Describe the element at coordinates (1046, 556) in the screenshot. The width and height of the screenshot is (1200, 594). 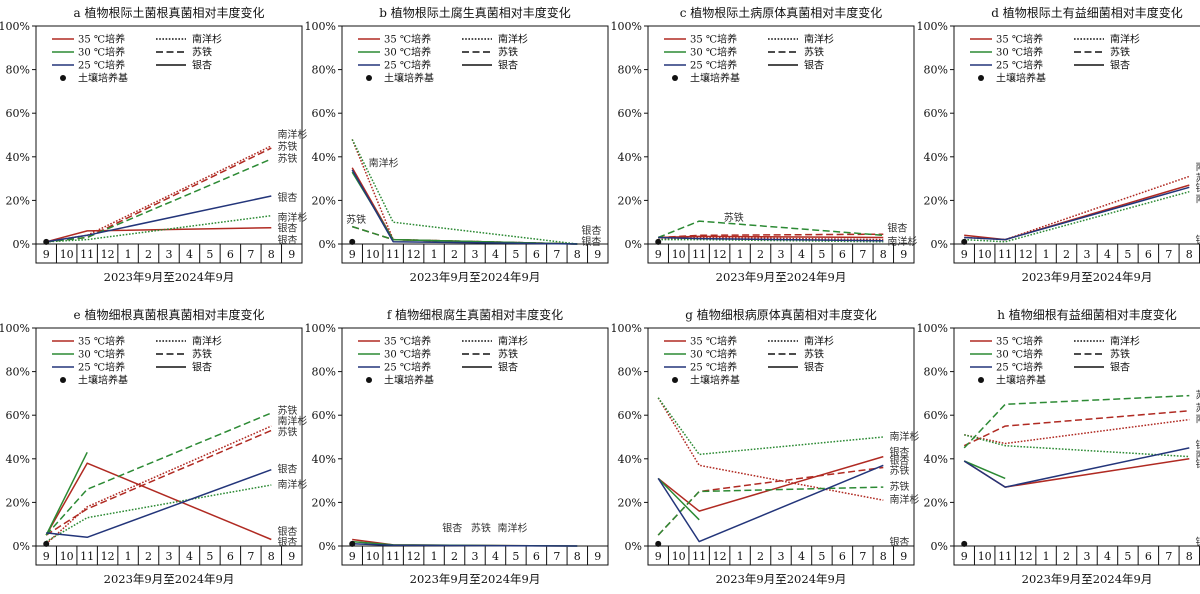
I see `x-tick-label: 1` at that location.